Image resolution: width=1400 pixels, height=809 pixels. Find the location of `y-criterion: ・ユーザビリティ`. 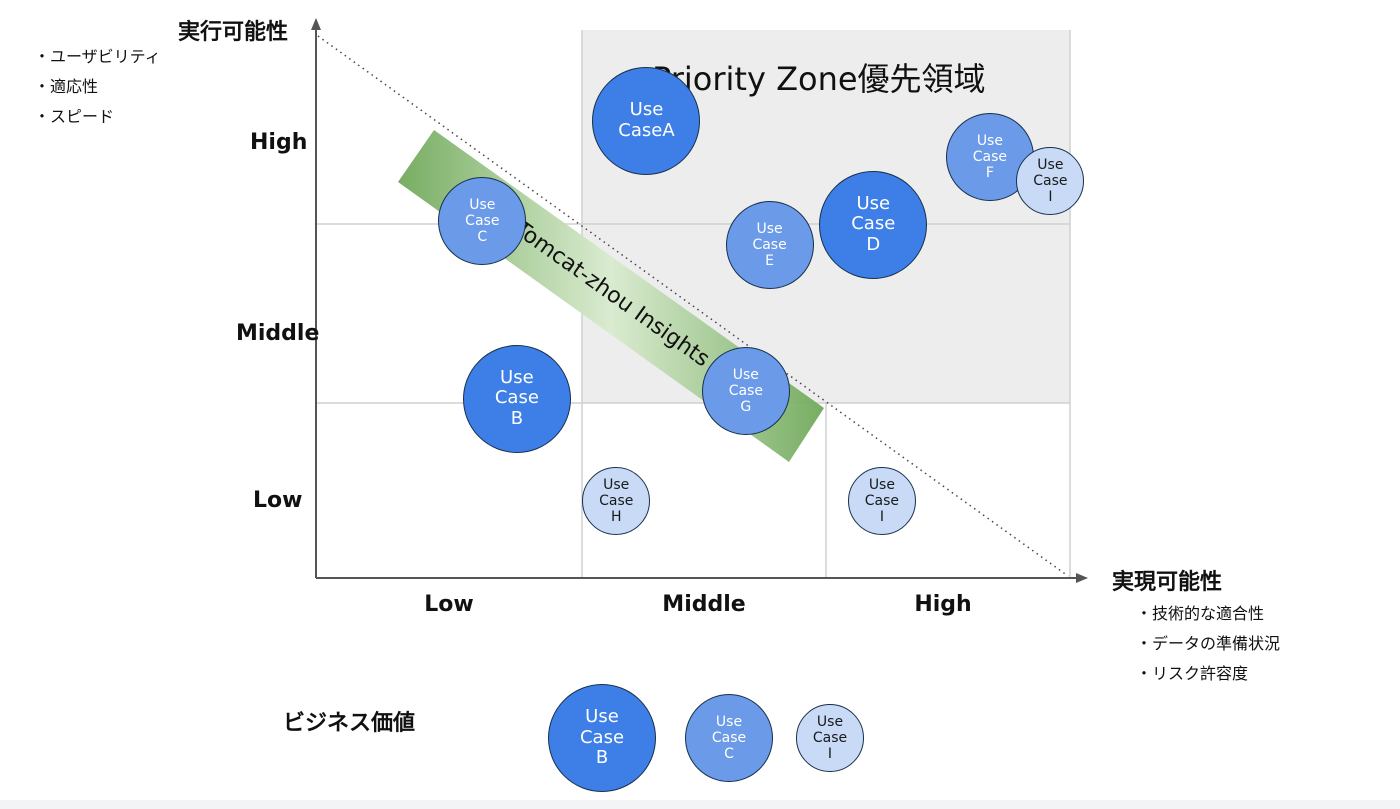

y-criterion: ・ユーザビリティ is located at coordinates (97, 56).